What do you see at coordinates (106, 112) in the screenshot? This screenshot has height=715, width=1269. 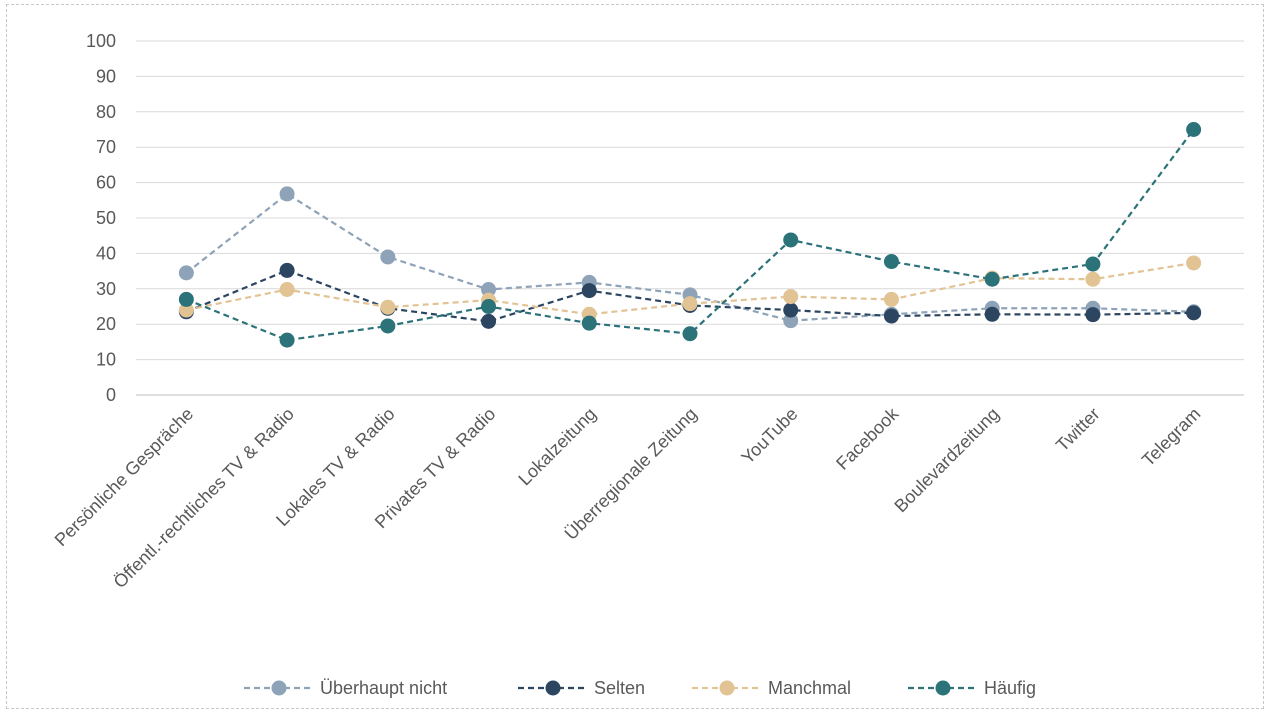 I see `y-tick-label: 80` at bounding box center [106, 112].